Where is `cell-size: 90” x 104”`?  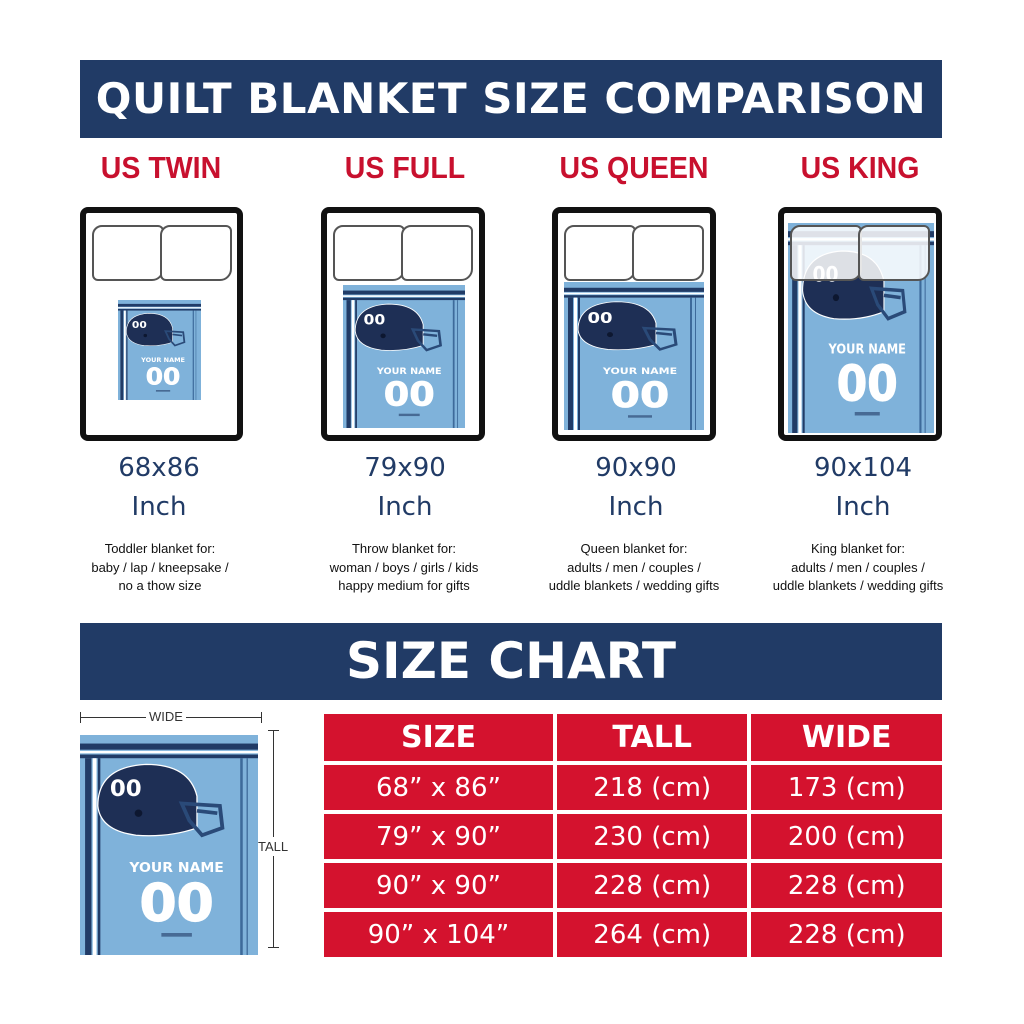
cell-size: 90” x 104” is located at coordinates (438, 934).